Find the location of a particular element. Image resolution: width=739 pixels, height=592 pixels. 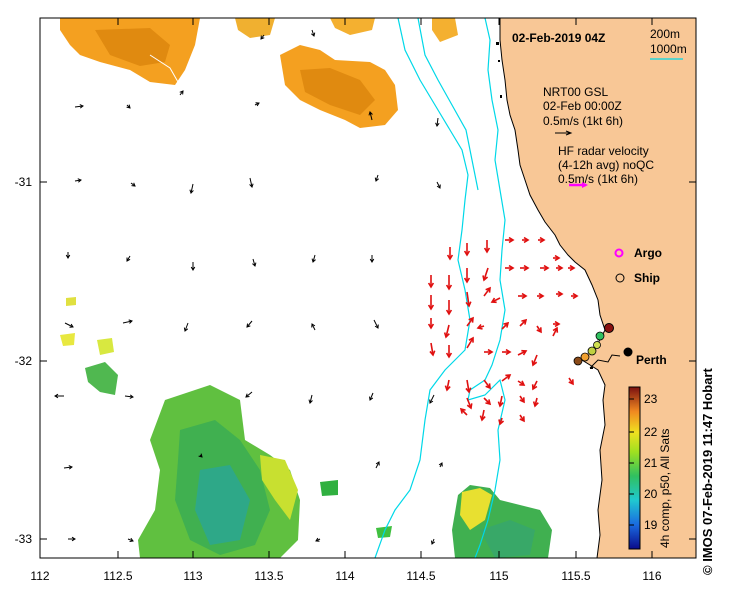

colorbar-label: 4h comp, p50, All Sats is located at coordinates (665, 488).